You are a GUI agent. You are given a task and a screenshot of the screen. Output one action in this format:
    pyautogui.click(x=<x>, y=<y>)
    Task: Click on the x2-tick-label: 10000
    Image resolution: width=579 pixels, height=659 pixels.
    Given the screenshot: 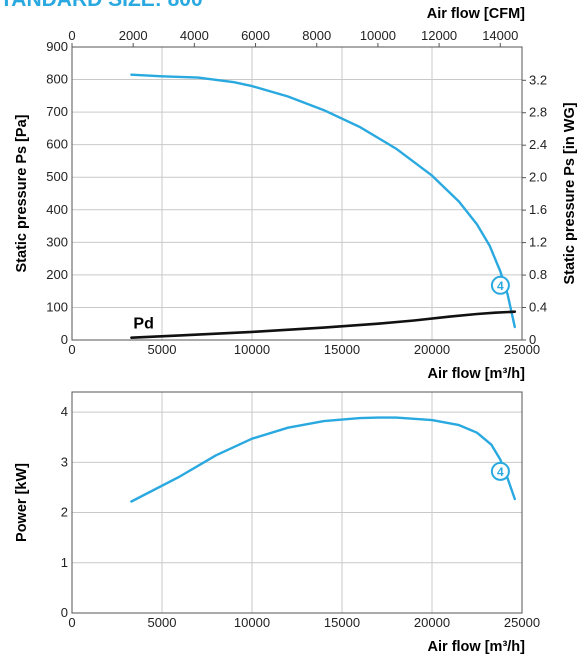 What is the action you would take?
    pyautogui.click(x=378, y=35)
    